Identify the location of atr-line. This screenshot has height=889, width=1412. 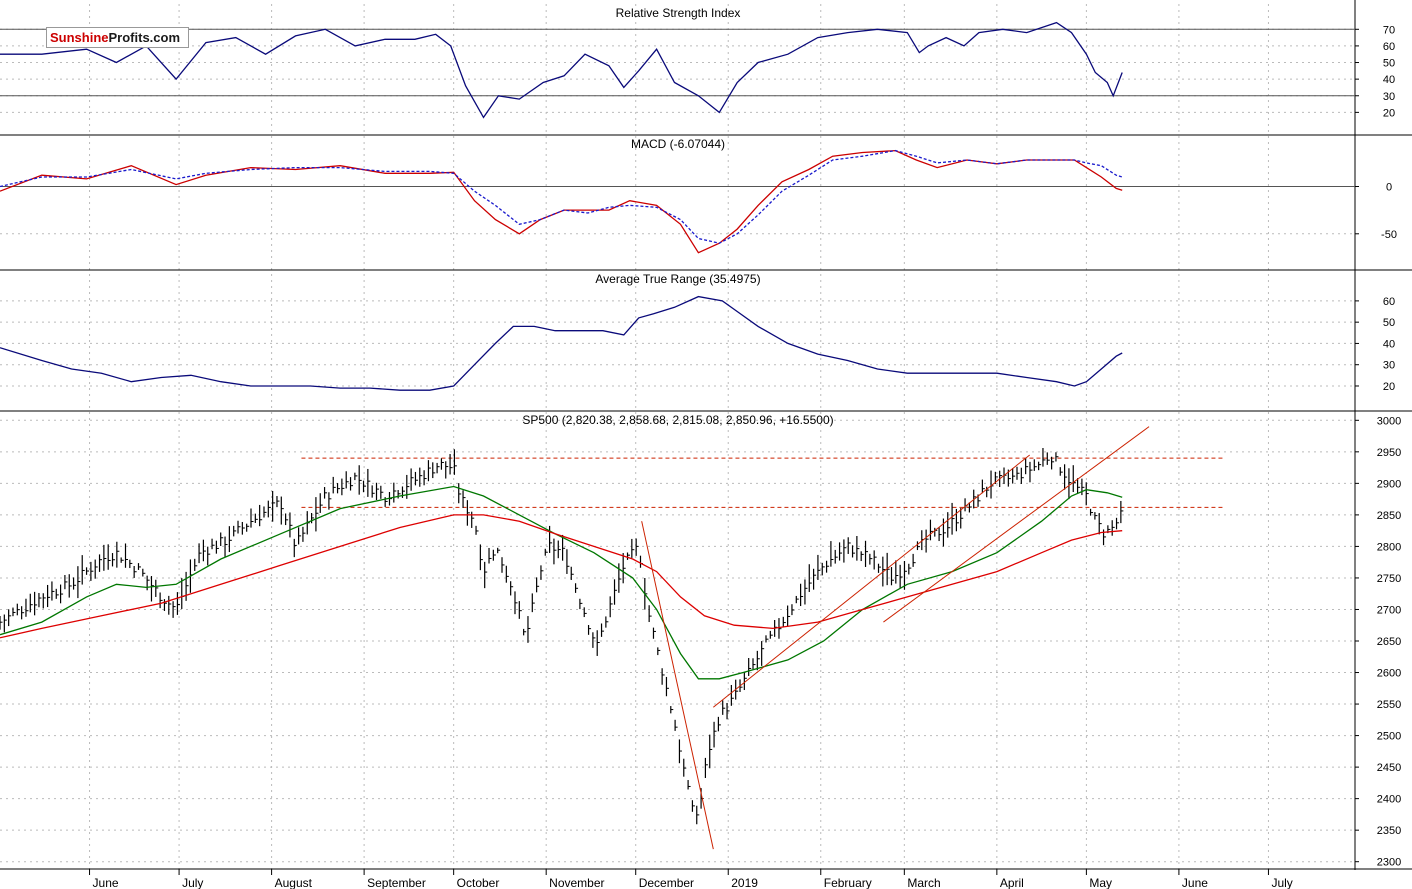
(561, 343).